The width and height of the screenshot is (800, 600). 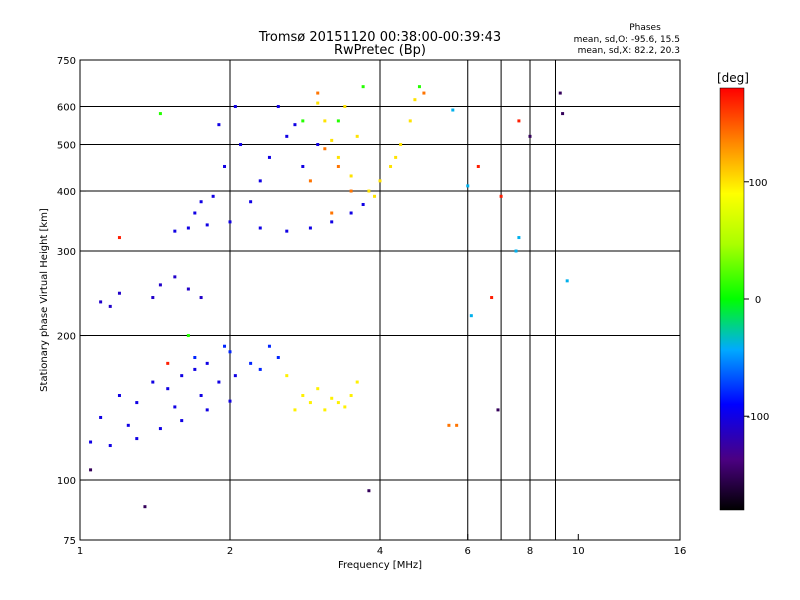 What do you see at coordinates (66, 192) in the screenshot?
I see `y-tick-label: 400` at bounding box center [66, 192].